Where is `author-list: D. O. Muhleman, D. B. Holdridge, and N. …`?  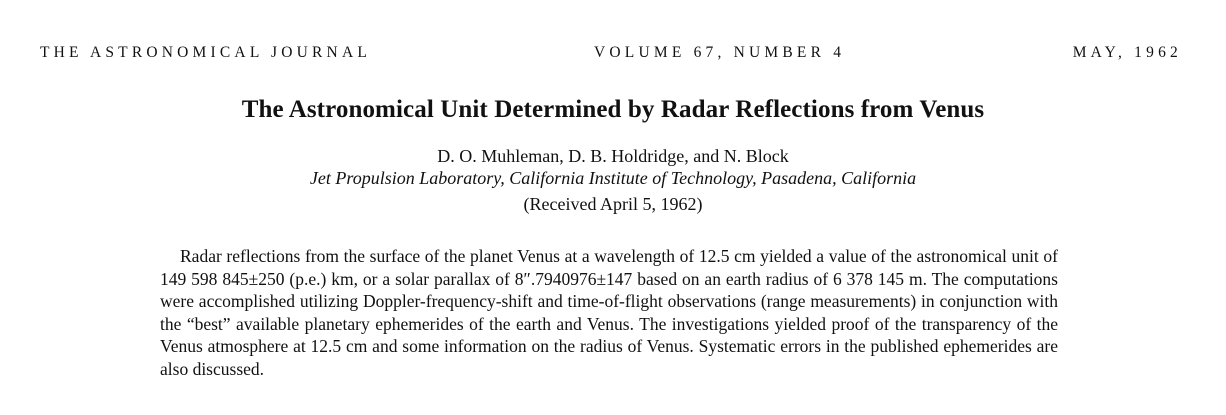
author-list: D. O. Muhleman, D. B. Holdridge, and N. … is located at coordinates (613, 156).